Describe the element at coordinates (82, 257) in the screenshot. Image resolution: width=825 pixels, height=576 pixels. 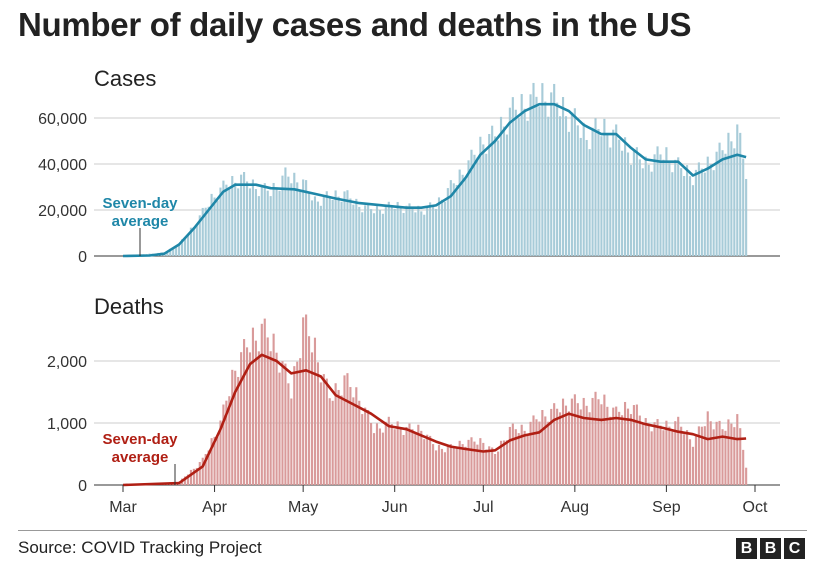
I see `y-tick-label: 0` at that location.